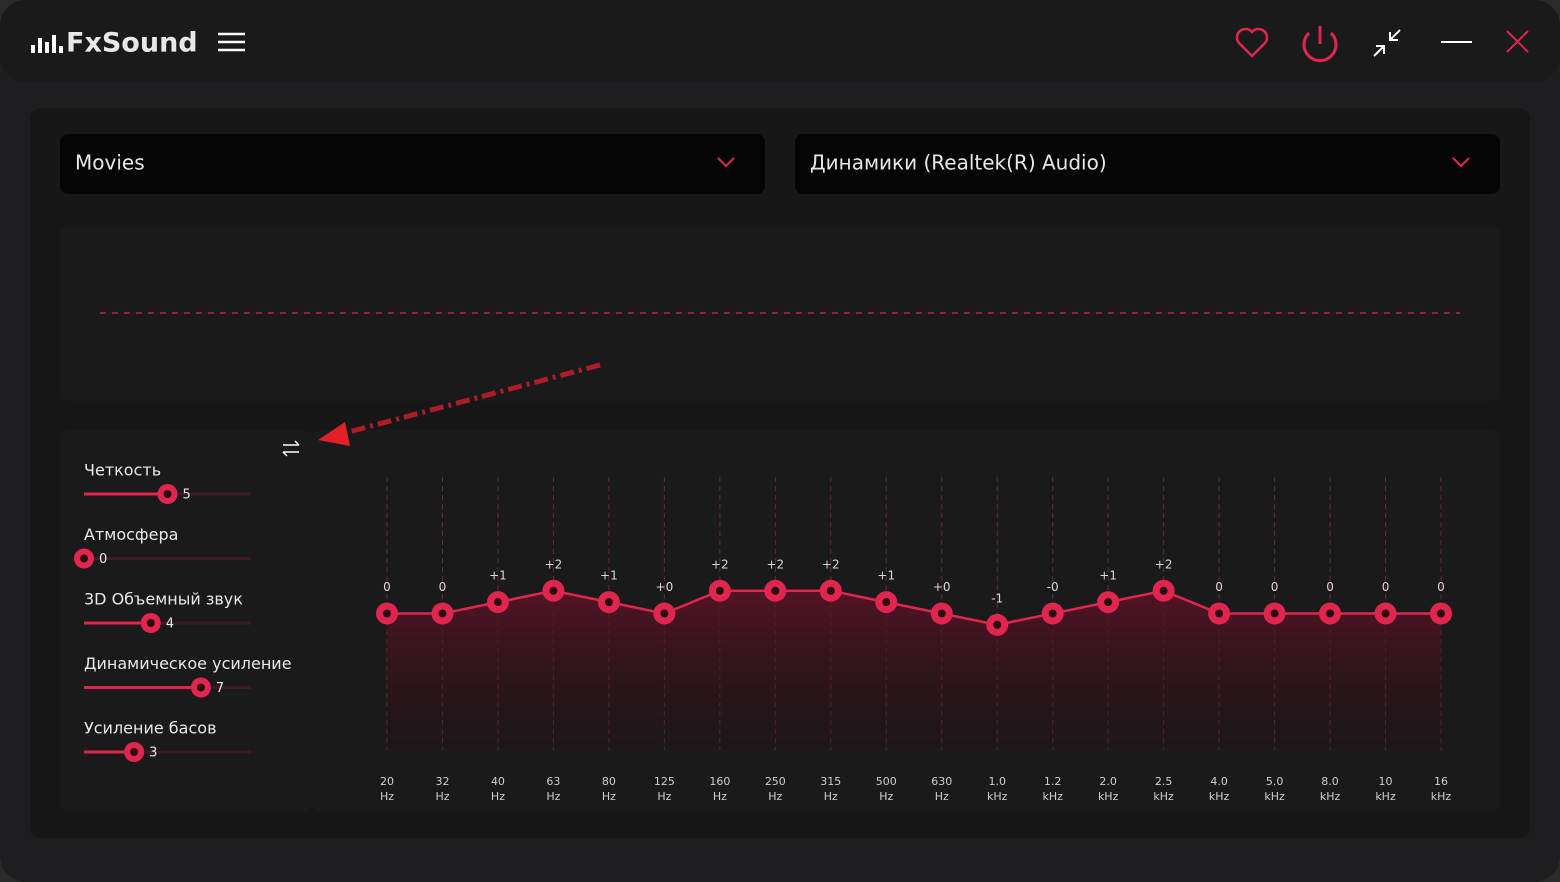 This screenshot has height=882, width=1560. Describe the element at coordinates (150, 728) in the screenshot. I see `effect-label: Усиление басов` at that location.